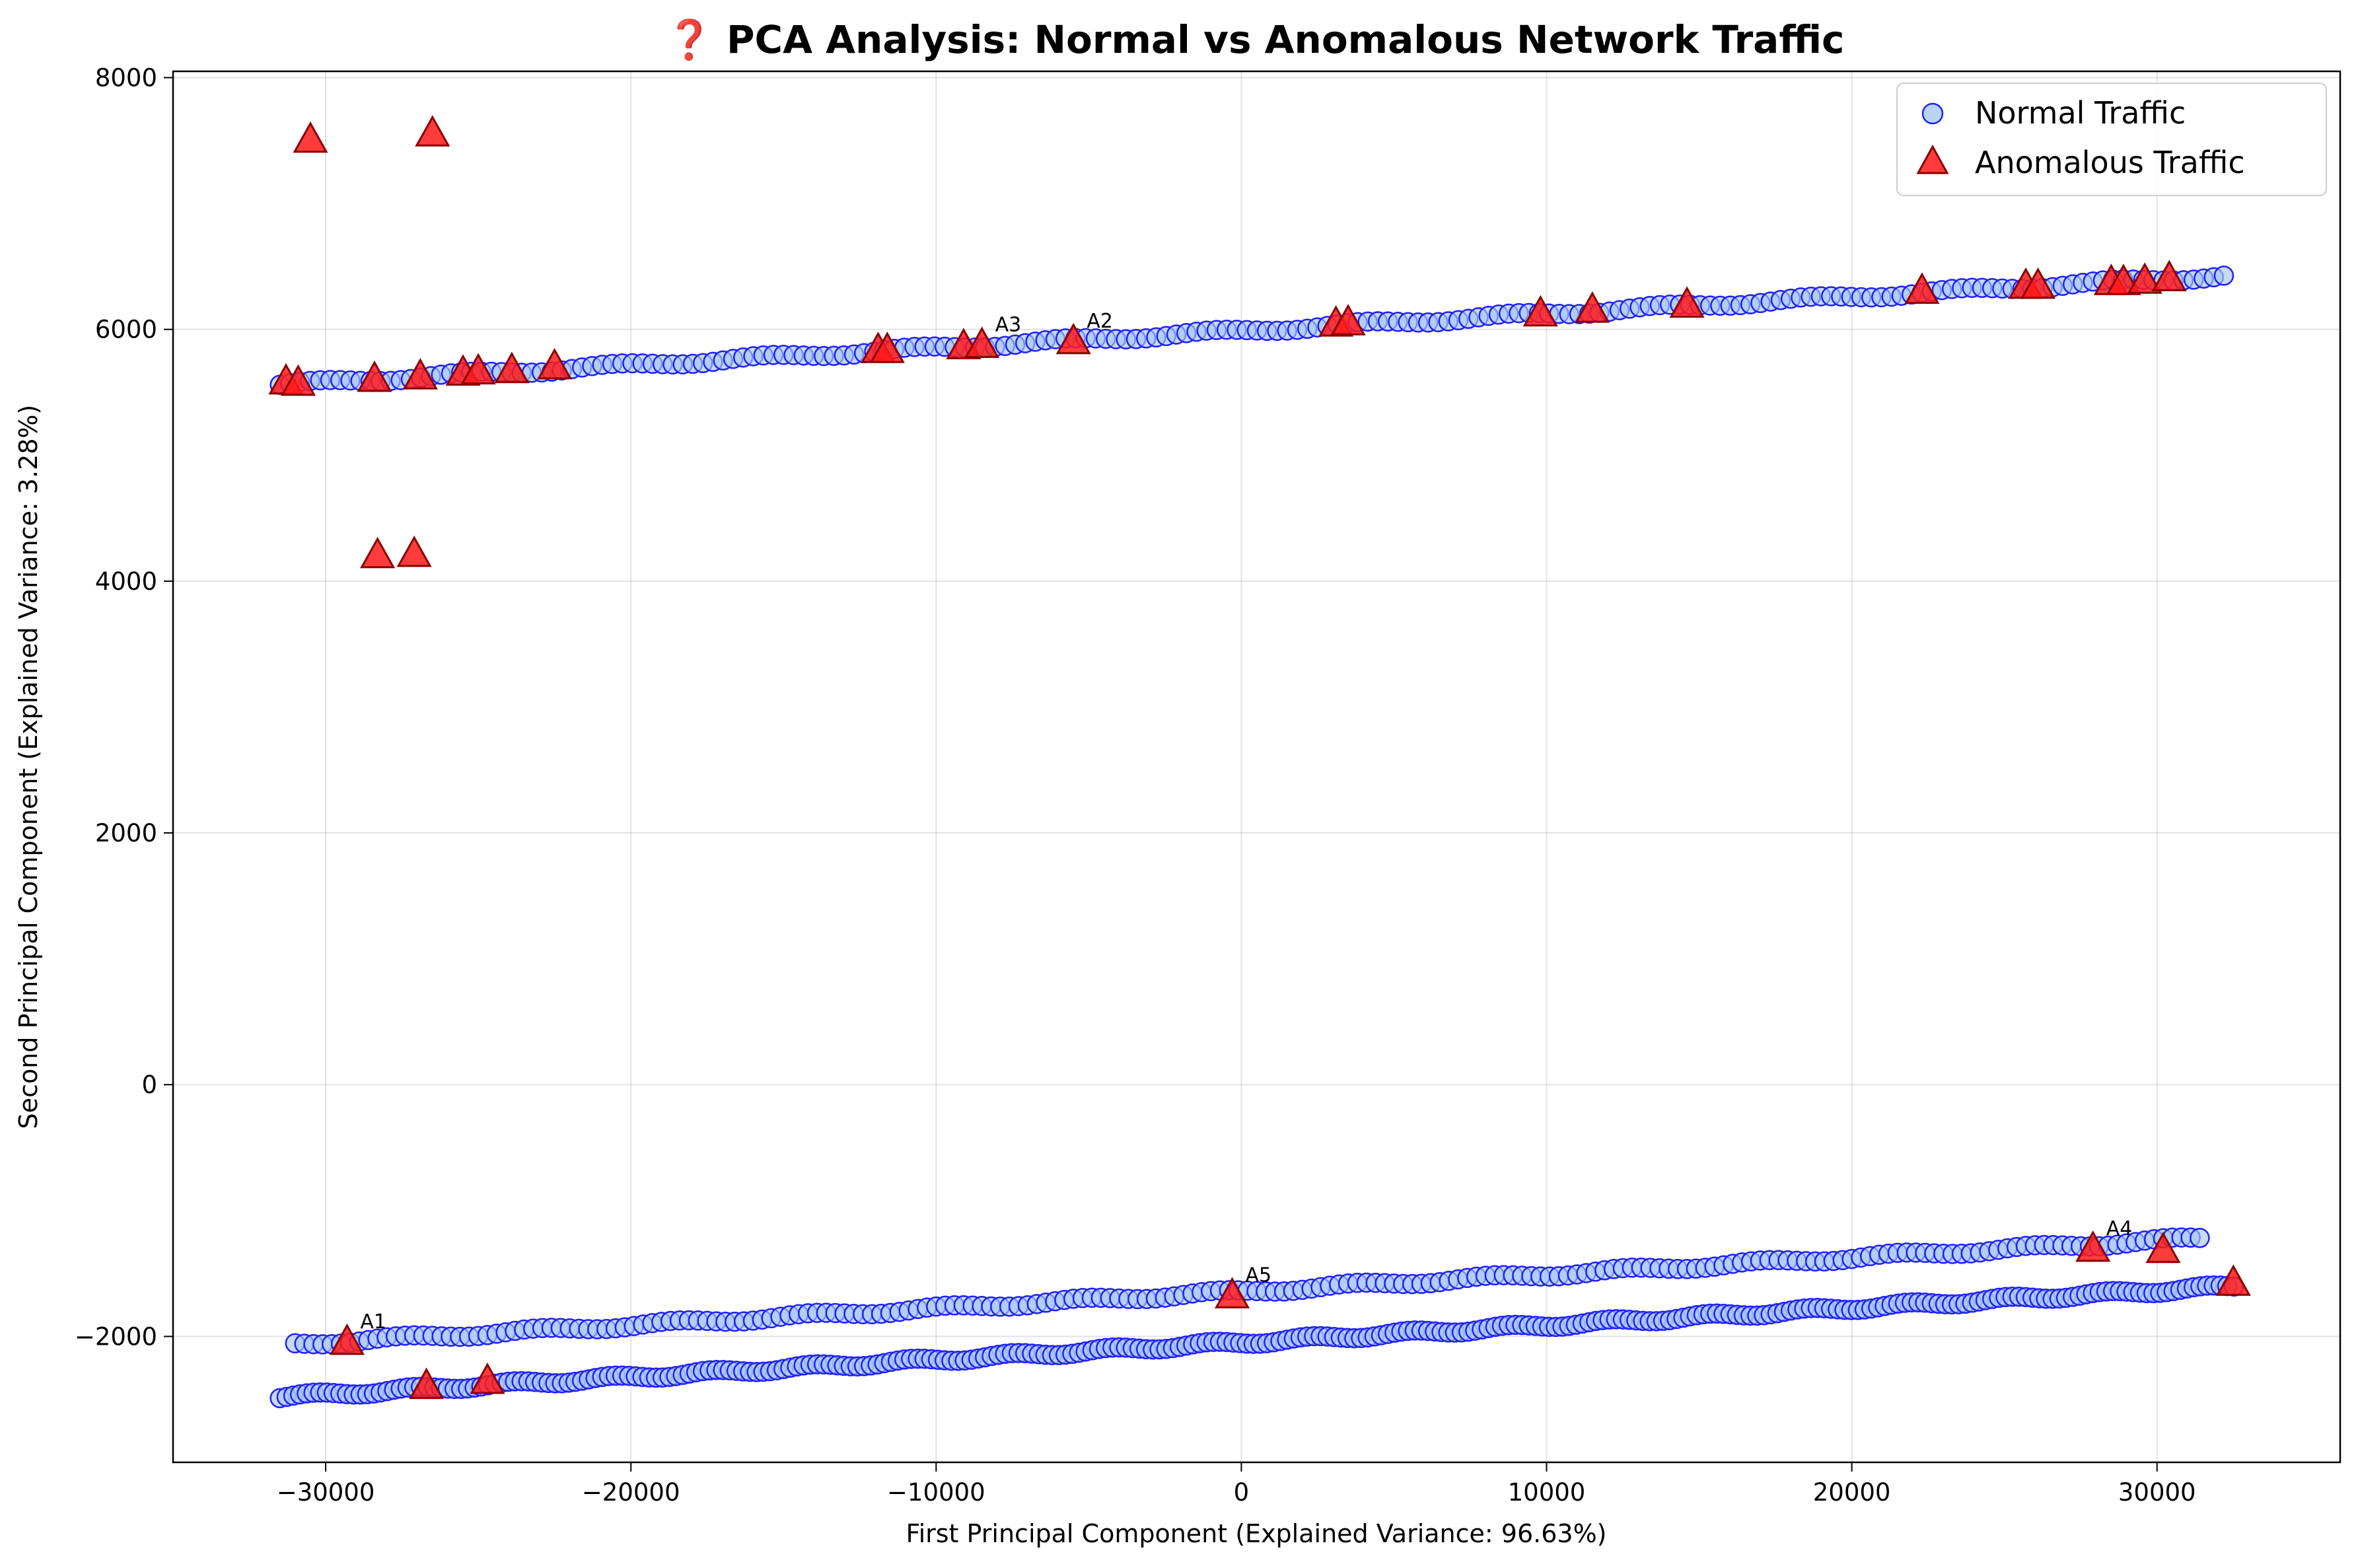 The height and width of the screenshot is (1568, 2358). I want to click on y-tick-label: 2000, so click(126, 833).